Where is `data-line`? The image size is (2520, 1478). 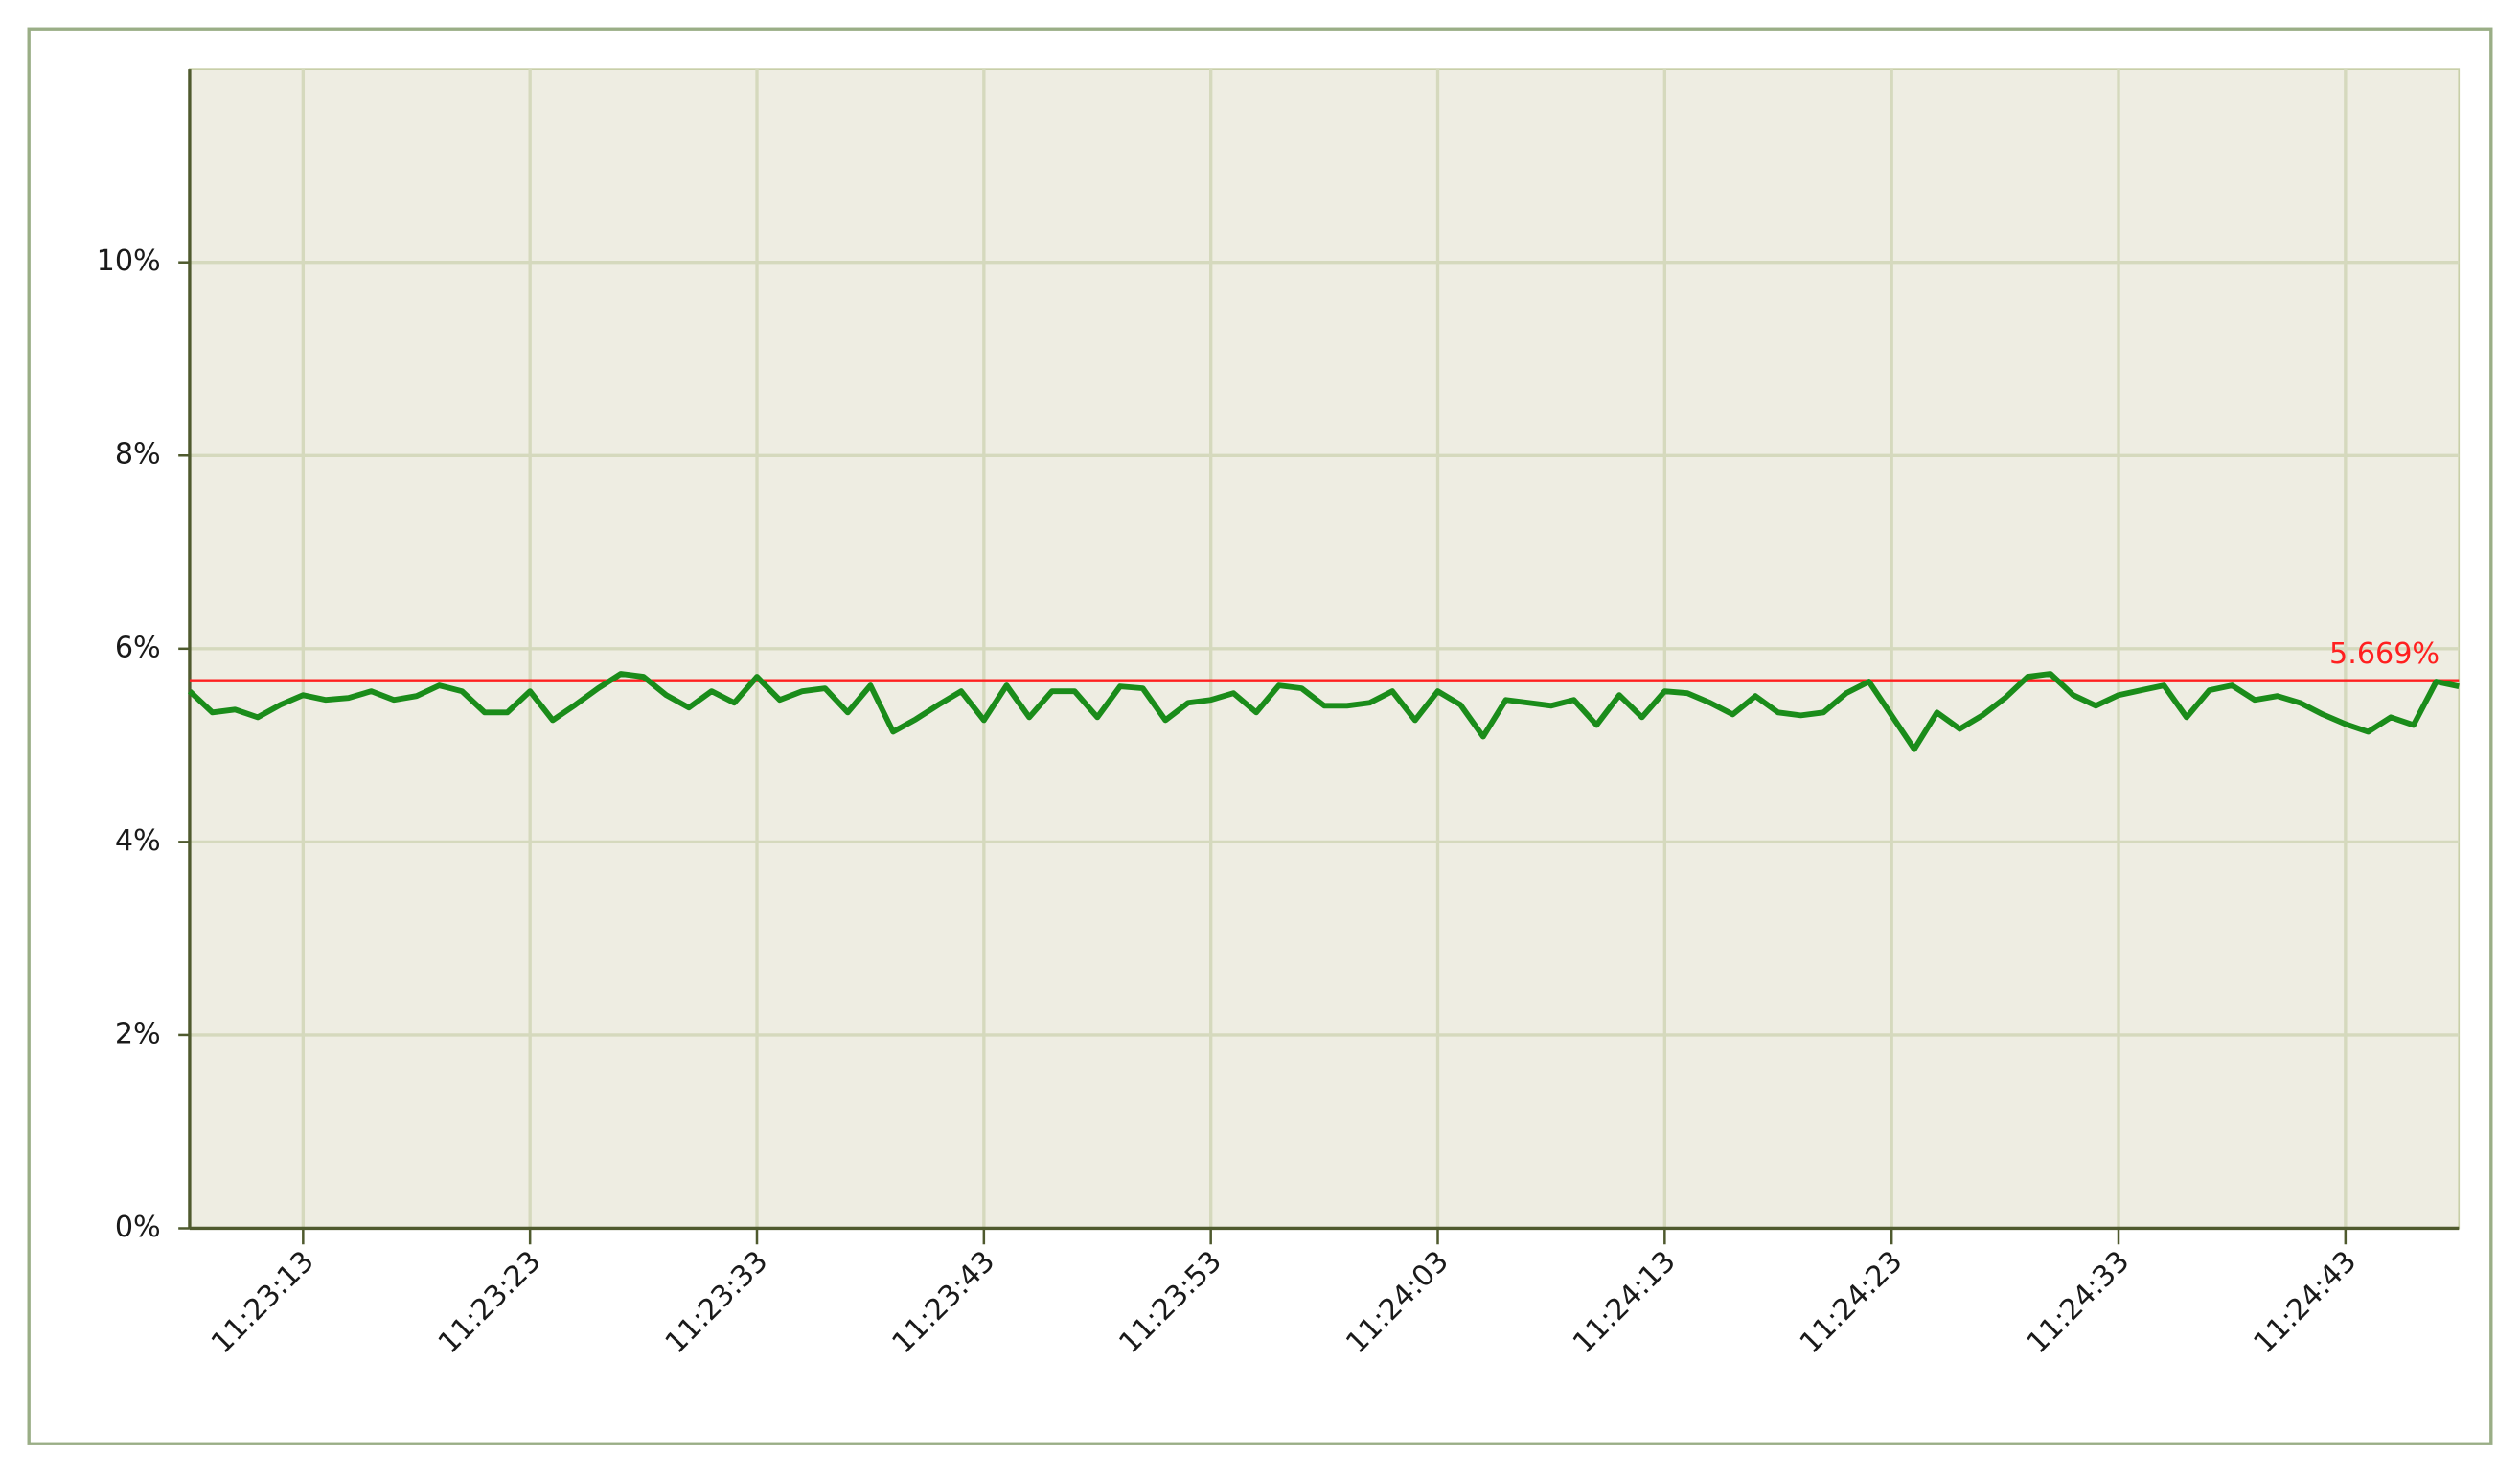
data-line is located at coordinates (1323, 711).